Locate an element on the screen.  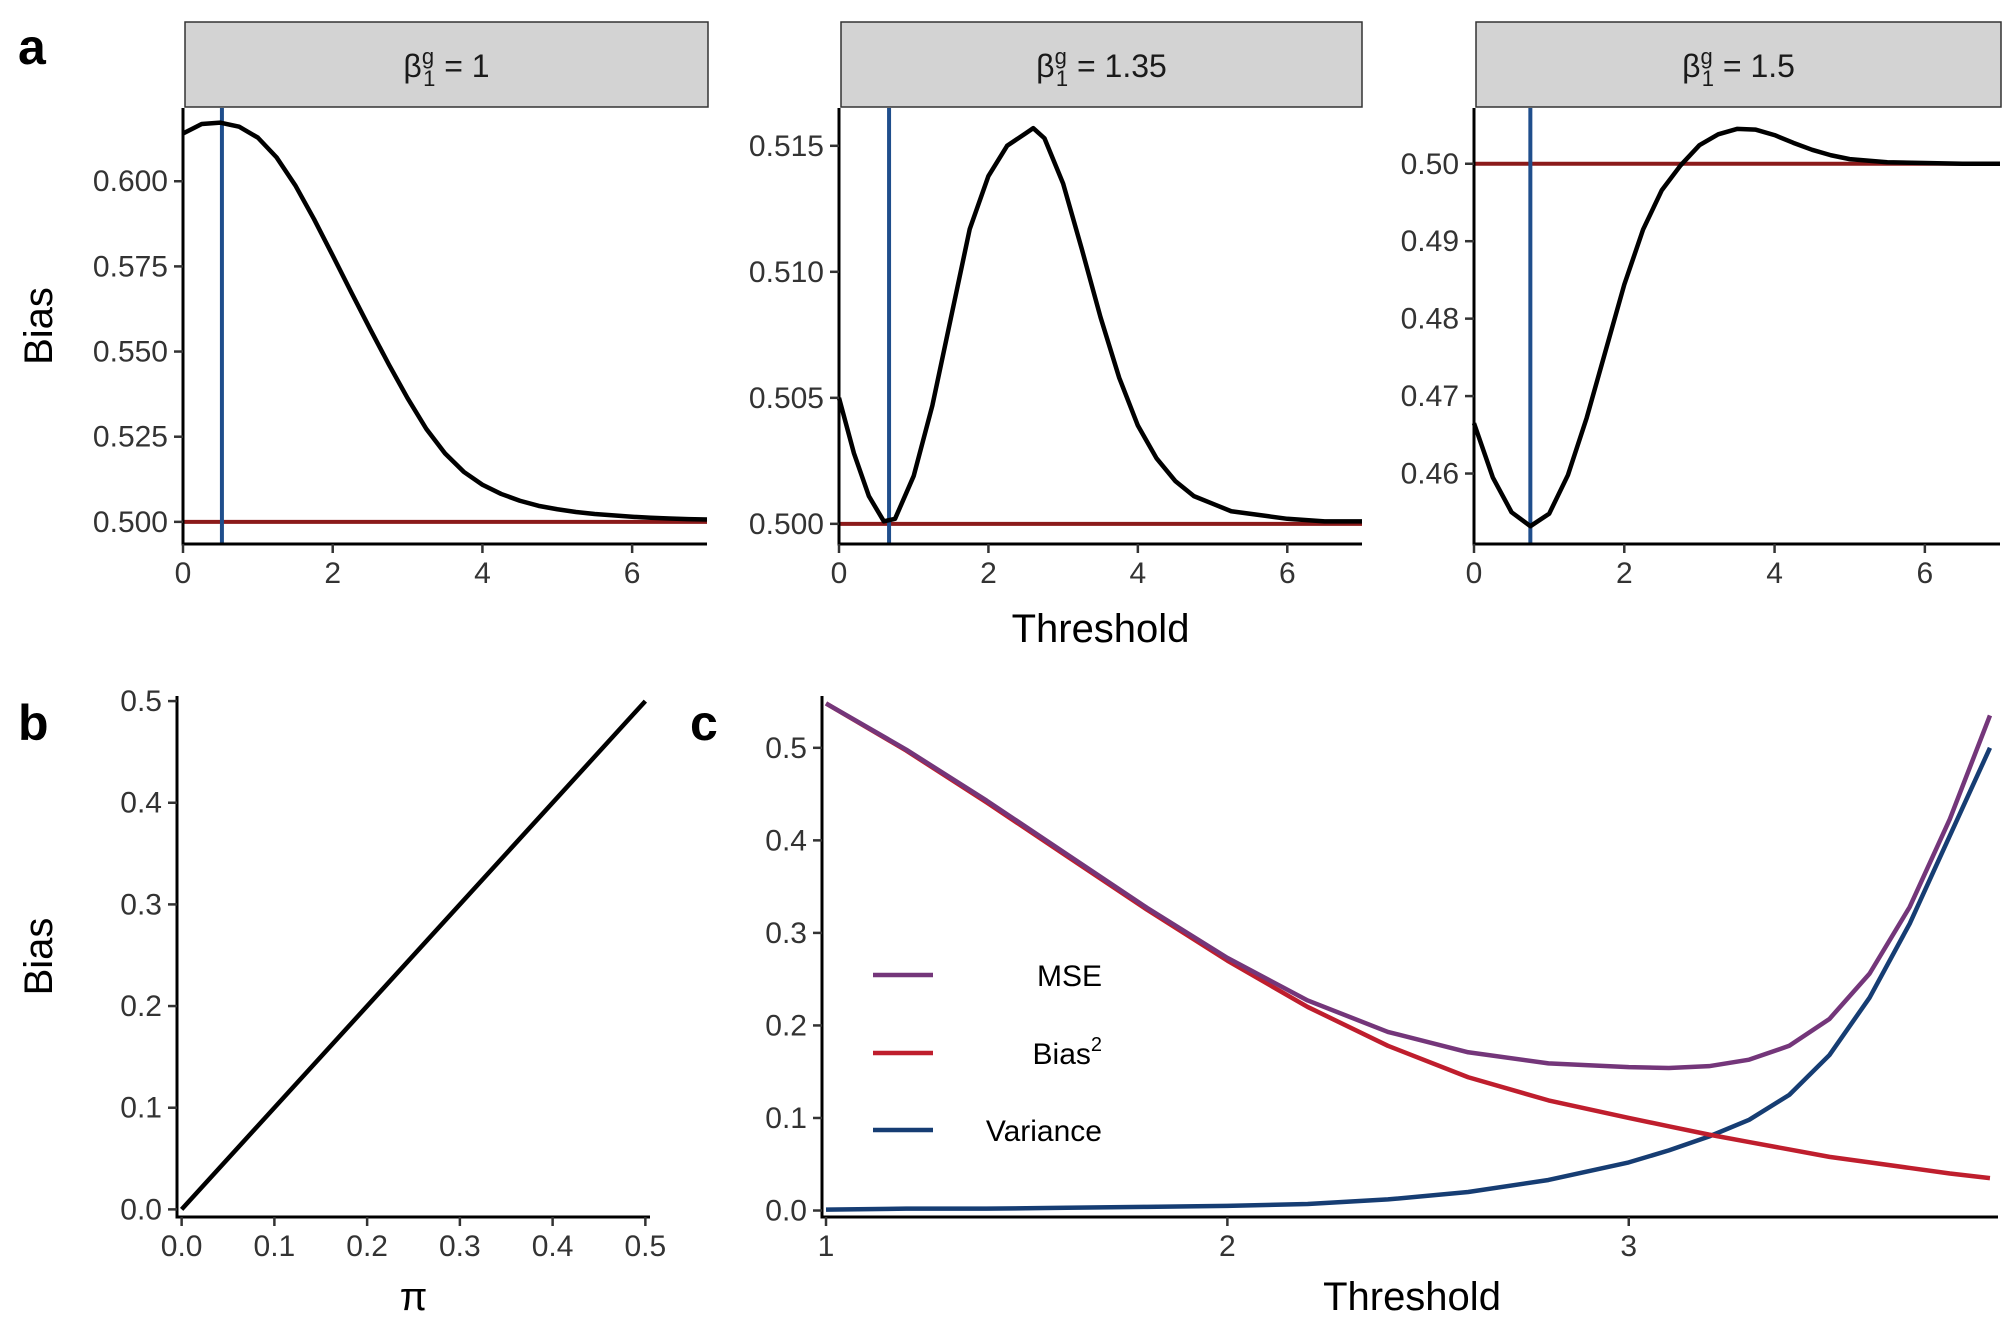
c-y-tick-label: 0.1 is located at coordinates (786, 1118).